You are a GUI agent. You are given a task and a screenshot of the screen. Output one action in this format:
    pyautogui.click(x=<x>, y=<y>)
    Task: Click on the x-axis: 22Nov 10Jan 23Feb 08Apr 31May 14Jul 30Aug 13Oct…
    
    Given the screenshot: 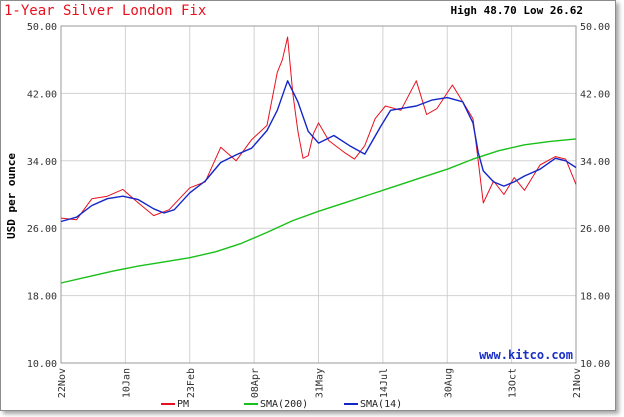 What is the action you would take?
    pyautogui.click(x=320, y=383)
    